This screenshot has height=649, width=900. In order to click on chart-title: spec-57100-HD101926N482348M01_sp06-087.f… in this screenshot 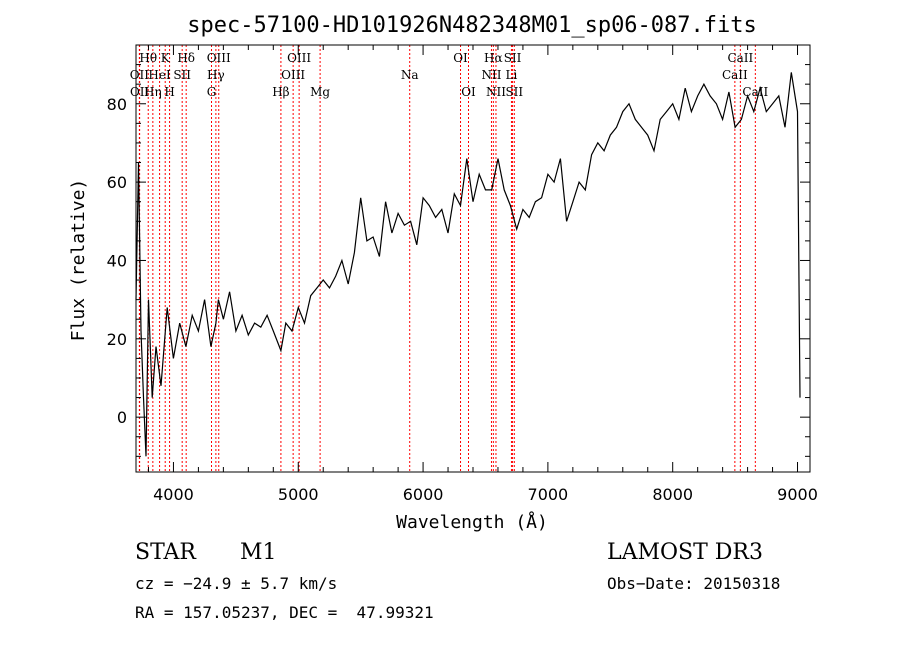, I will do `click(472, 25)`.